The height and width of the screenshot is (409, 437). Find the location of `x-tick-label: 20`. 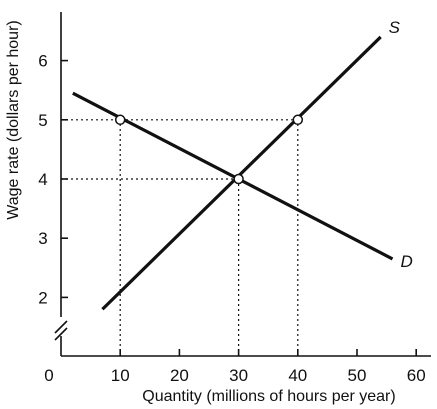

x-tick-label: 20 is located at coordinates (179, 375).